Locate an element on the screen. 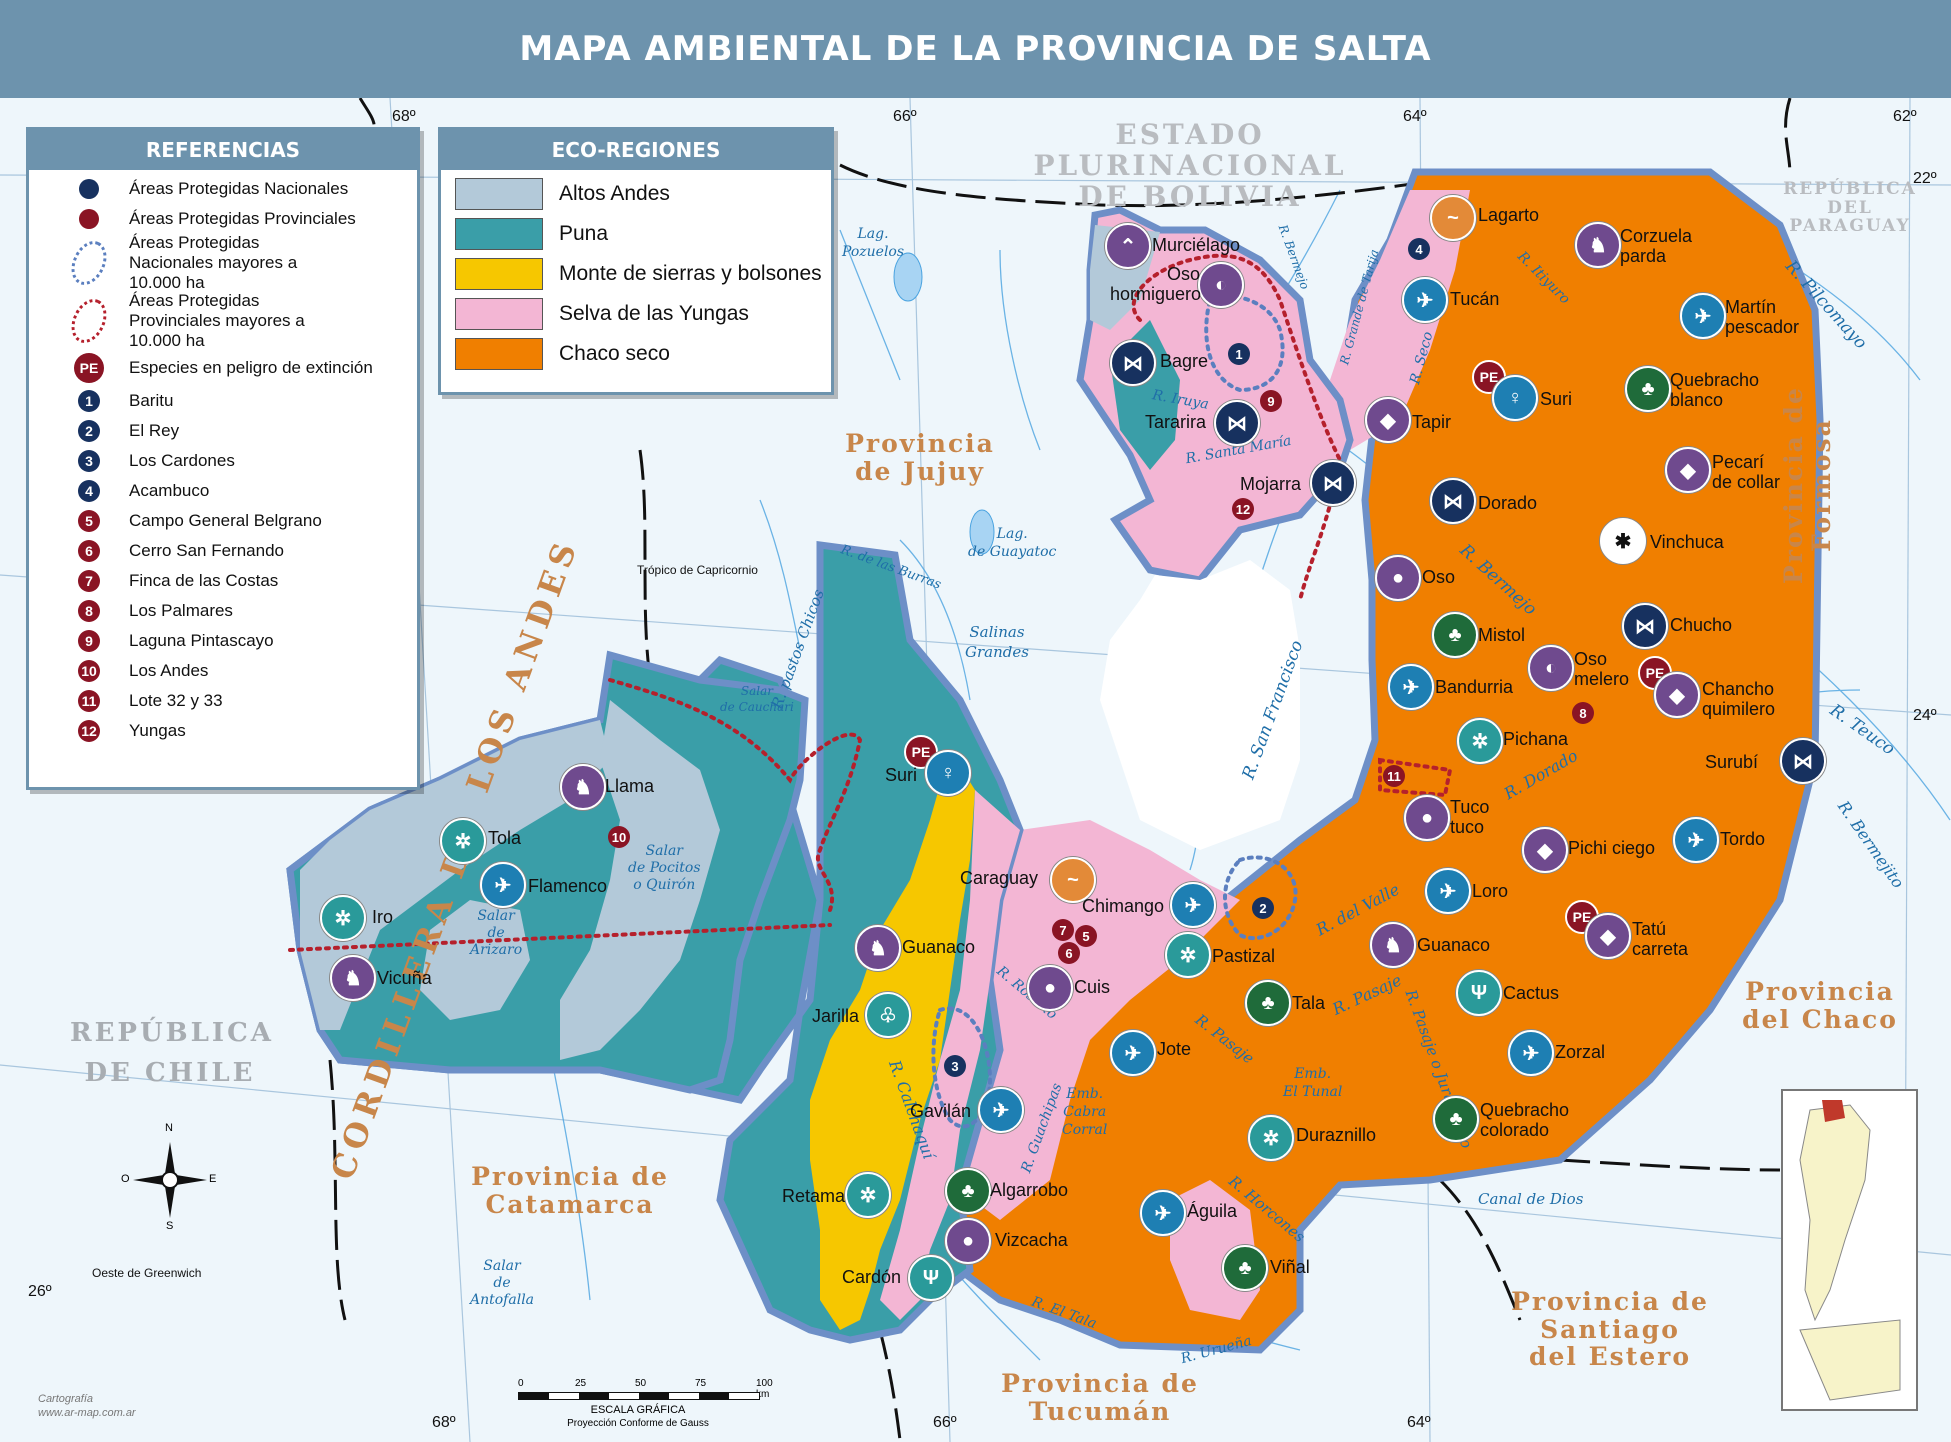 The image size is (1951, 1442). oso-melero-icon: ◐ is located at coordinates (1551, 668).